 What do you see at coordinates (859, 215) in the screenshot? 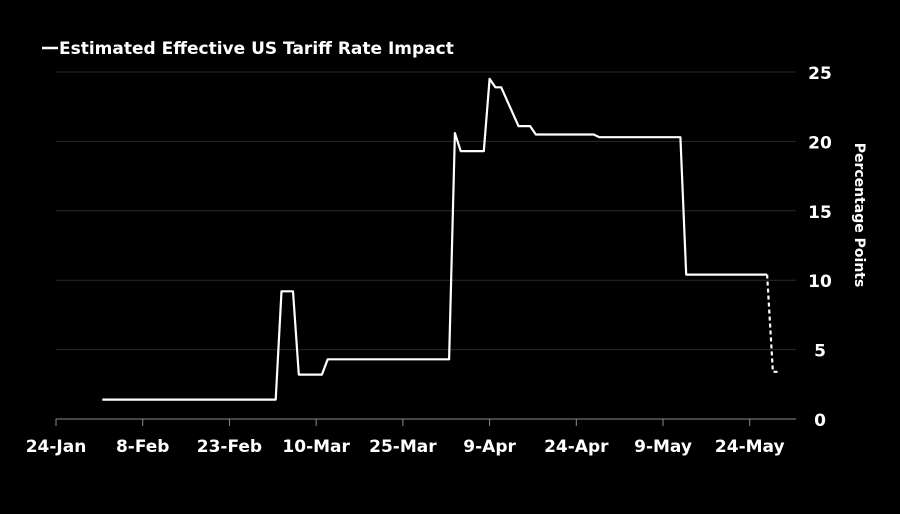
I see `y-axis-title: Percentage Points` at bounding box center [859, 215].